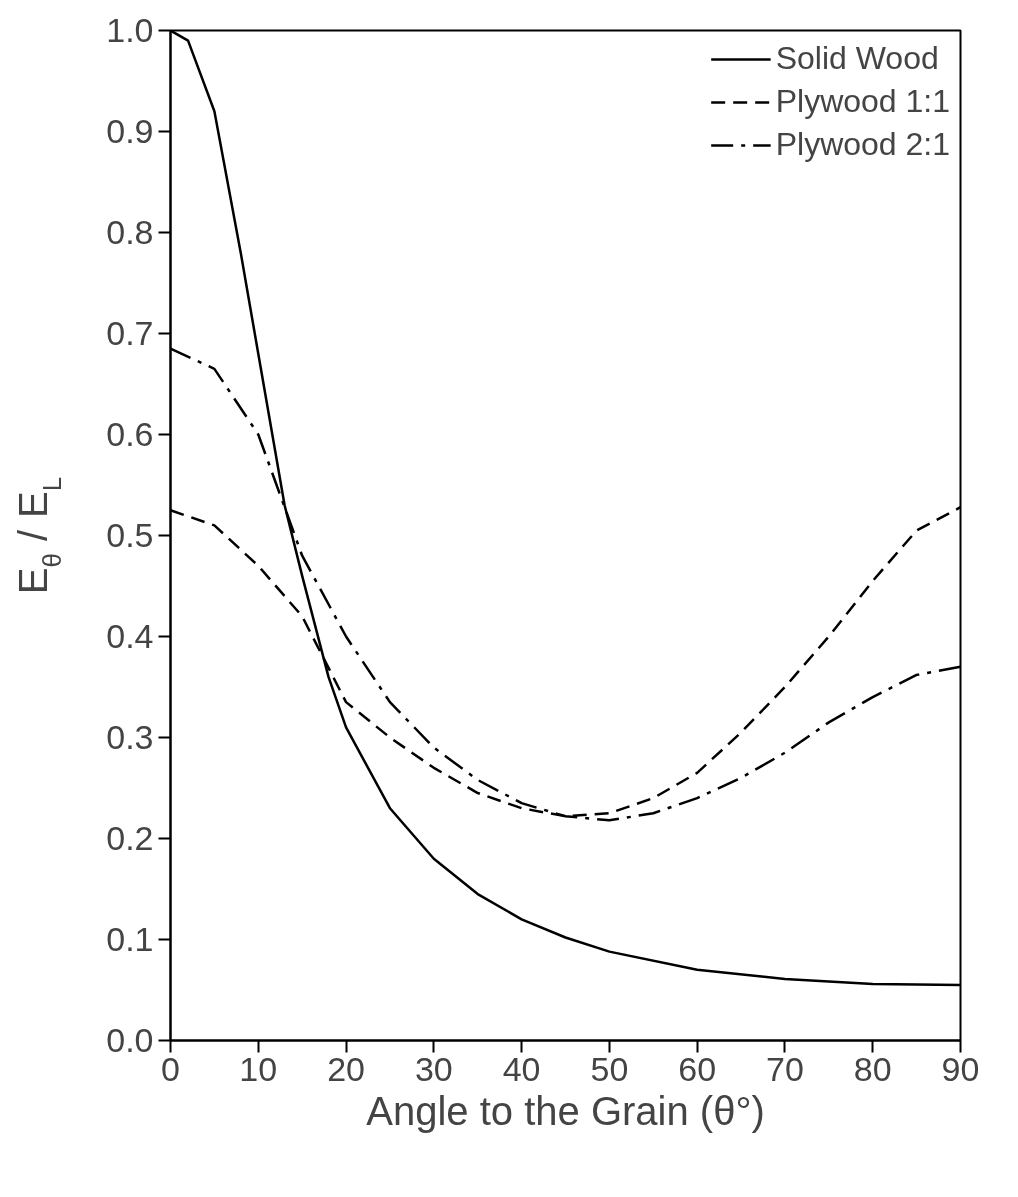  I want to click on x-tick-label: 60, so click(697, 1068).